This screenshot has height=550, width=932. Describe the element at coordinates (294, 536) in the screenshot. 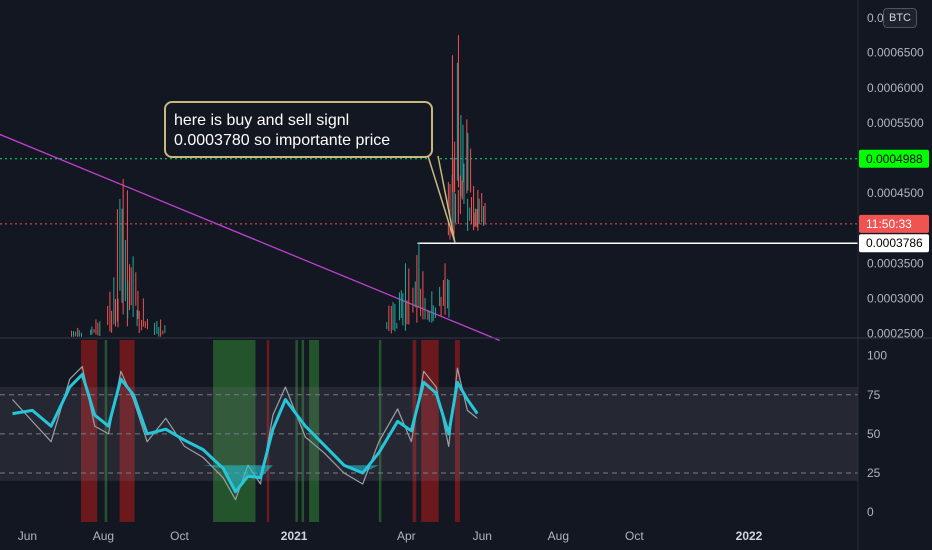

I see `time-tick-label: 2021` at that location.